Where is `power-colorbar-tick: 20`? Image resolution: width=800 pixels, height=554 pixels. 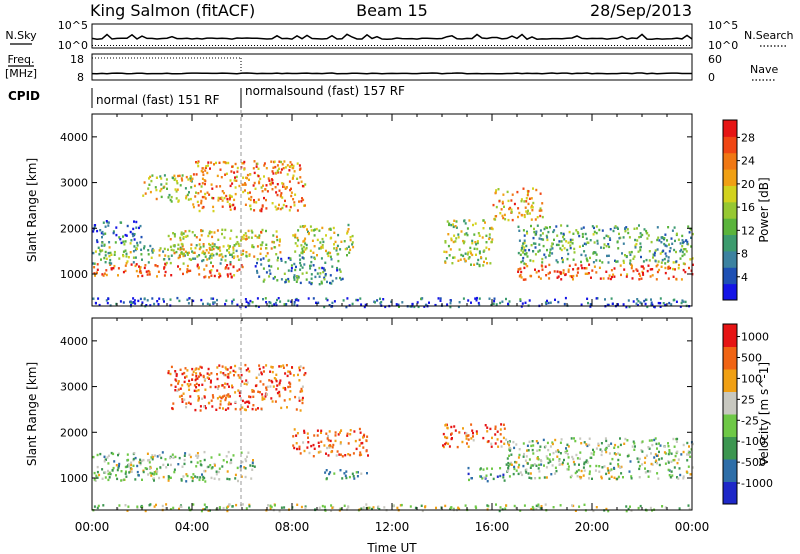
power-colorbar-tick: 20 is located at coordinates (748, 184).